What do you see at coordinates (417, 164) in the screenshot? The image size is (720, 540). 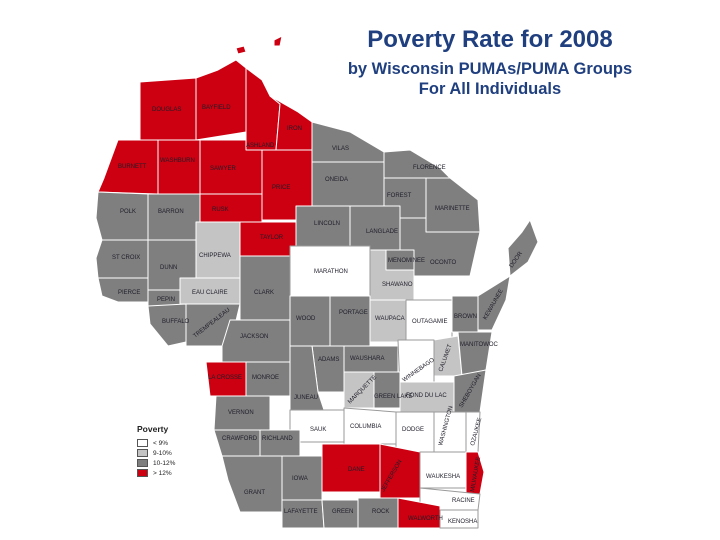 I see `region-florence` at bounding box center [417, 164].